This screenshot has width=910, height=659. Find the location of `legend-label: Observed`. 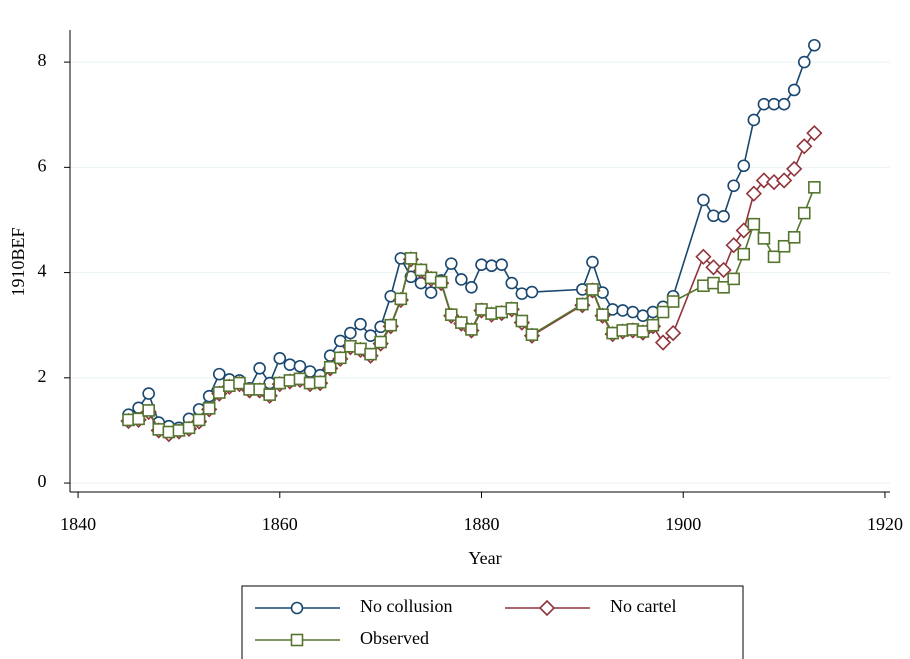

legend-label: Observed is located at coordinates (394, 638).